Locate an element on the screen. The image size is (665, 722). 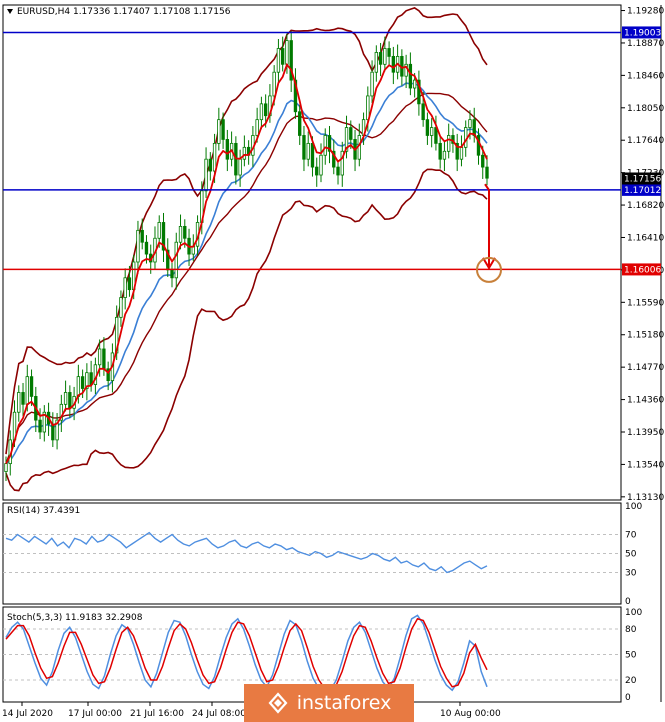
price-tick-label: 1.18870 is located at coordinates (645, 44).